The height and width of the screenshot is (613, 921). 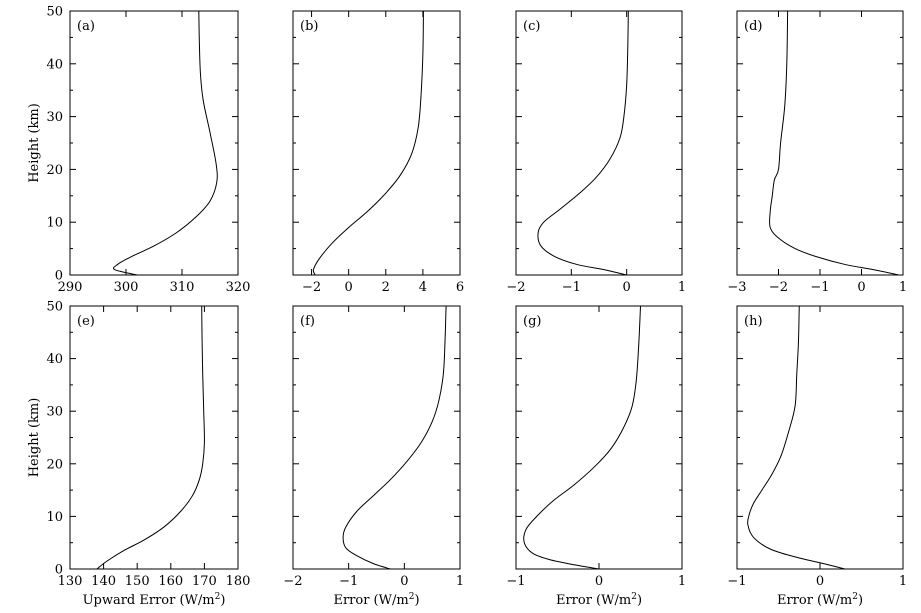 I want to click on panel-3: −3 −2 −1 0 1 (d), so click(x=817, y=152).